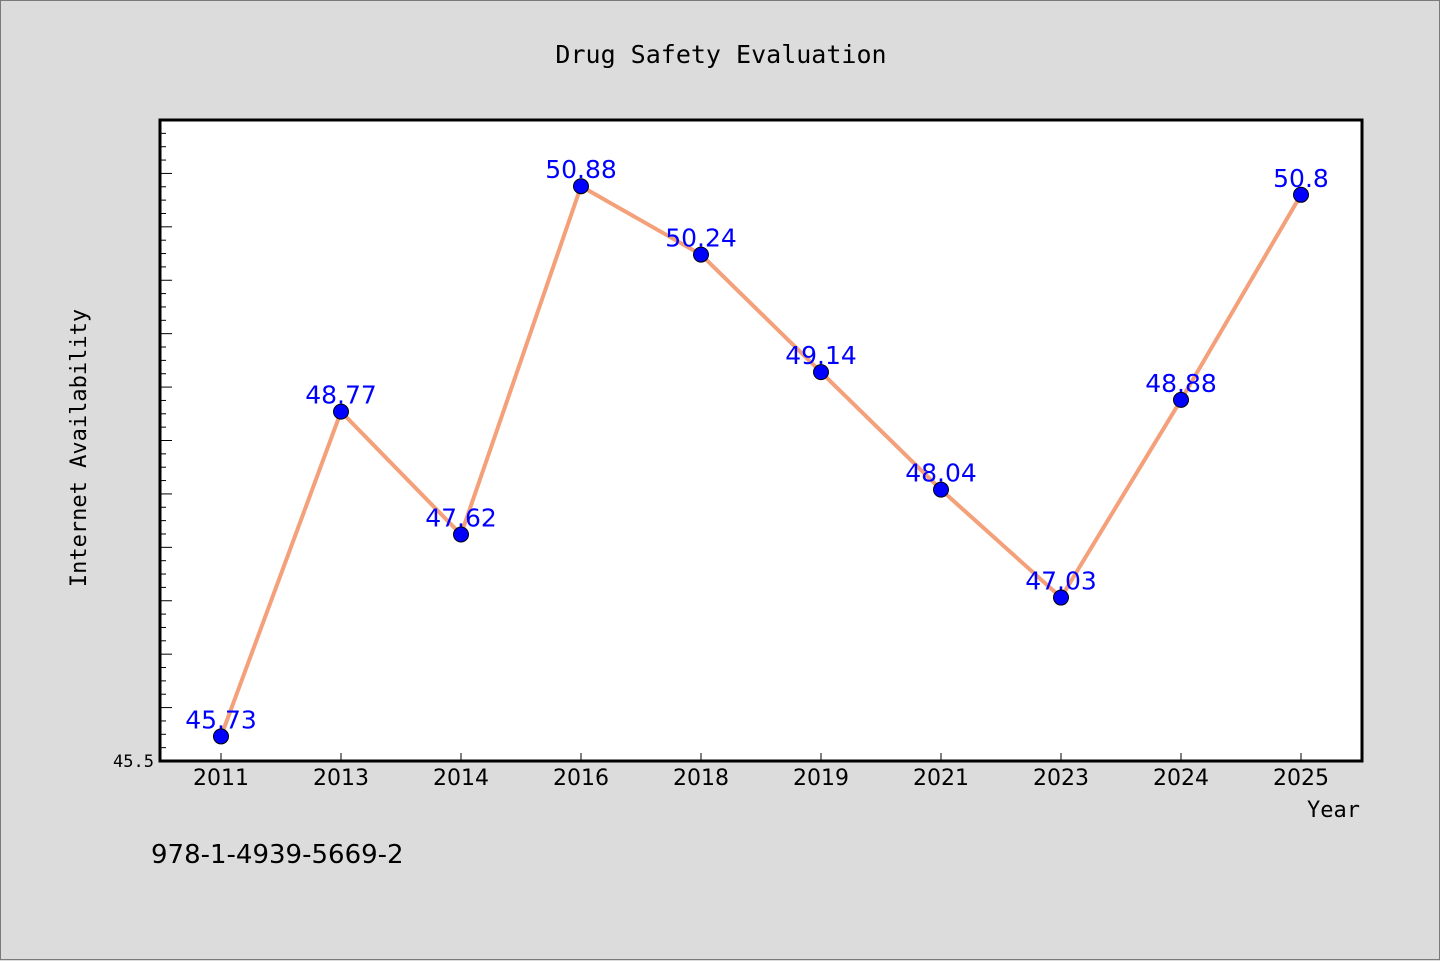 The height and width of the screenshot is (961, 1440). What do you see at coordinates (1061, 778) in the screenshot?
I see `x-tick-label: 2023` at bounding box center [1061, 778].